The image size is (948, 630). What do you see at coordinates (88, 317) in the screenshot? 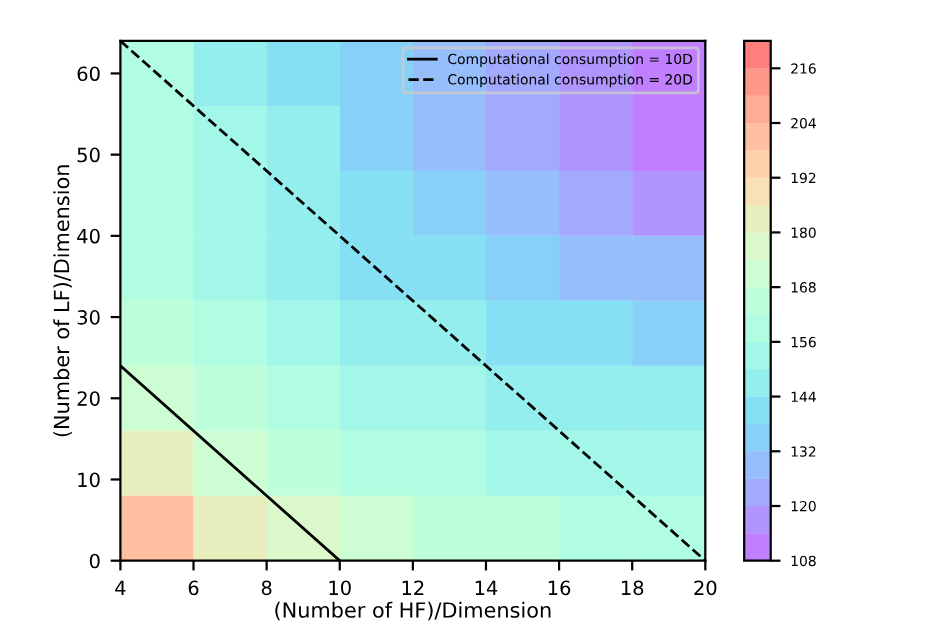
I see `y-tick-label: 30` at bounding box center [88, 317].